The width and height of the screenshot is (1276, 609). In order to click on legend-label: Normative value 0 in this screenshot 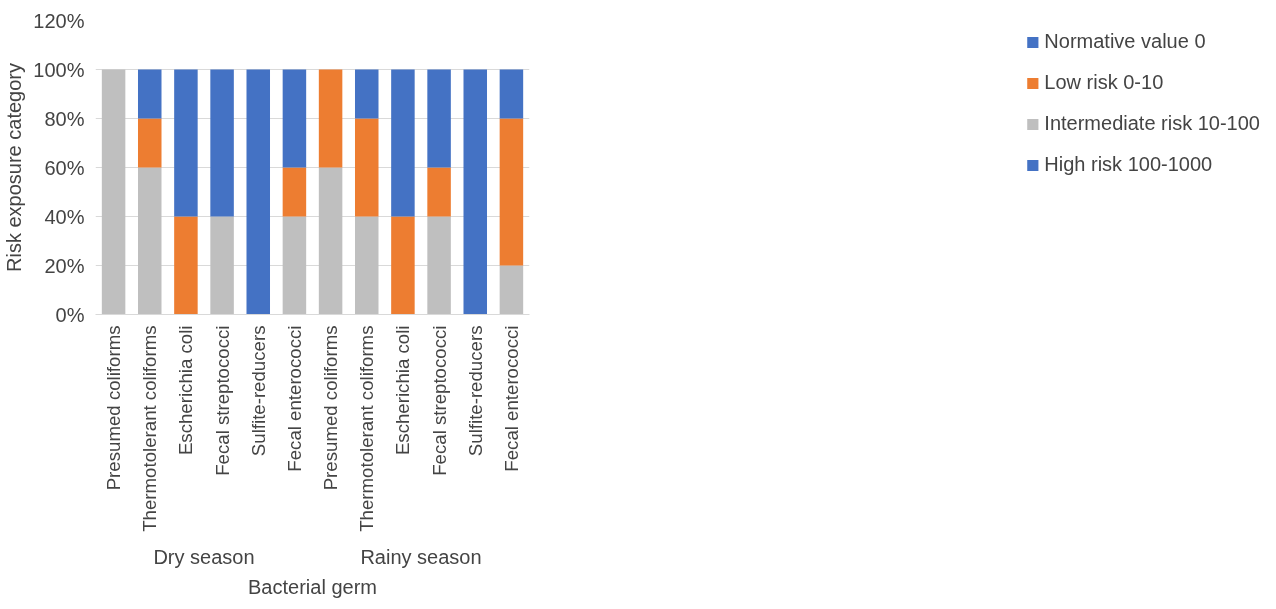, I will do `click(1125, 41)`.